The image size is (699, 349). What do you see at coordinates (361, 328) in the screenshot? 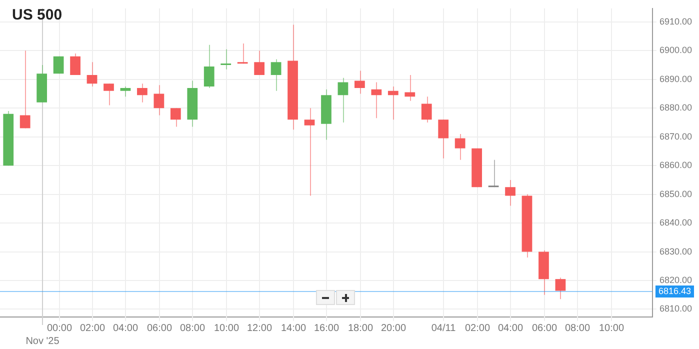
I see `x-tick-label: 18:00` at bounding box center [361, 328].